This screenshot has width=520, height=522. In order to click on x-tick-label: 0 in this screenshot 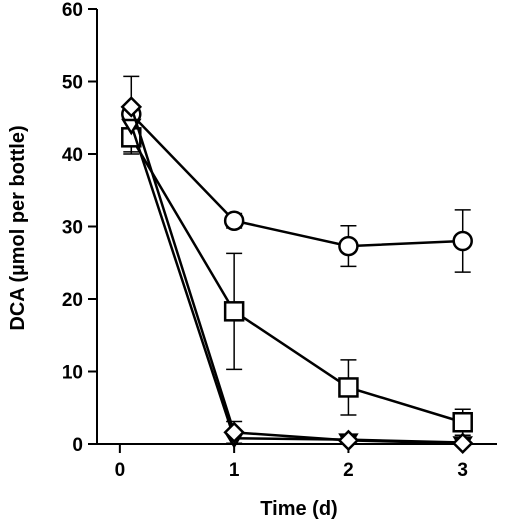, I will do `click(120, 470)`.